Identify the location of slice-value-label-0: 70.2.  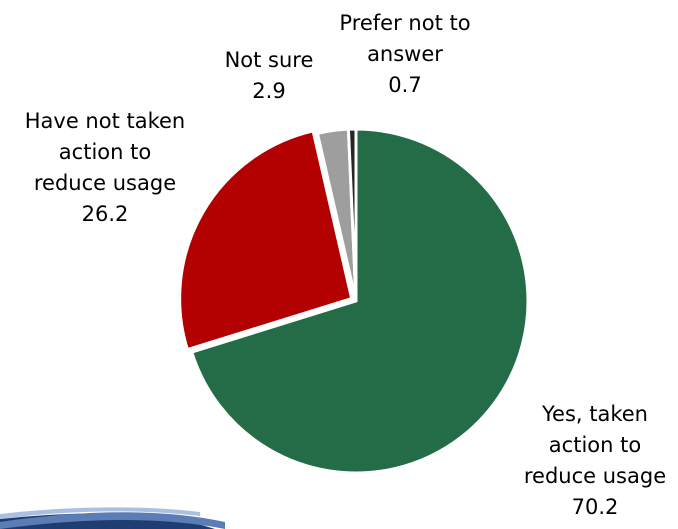
(595, 507).